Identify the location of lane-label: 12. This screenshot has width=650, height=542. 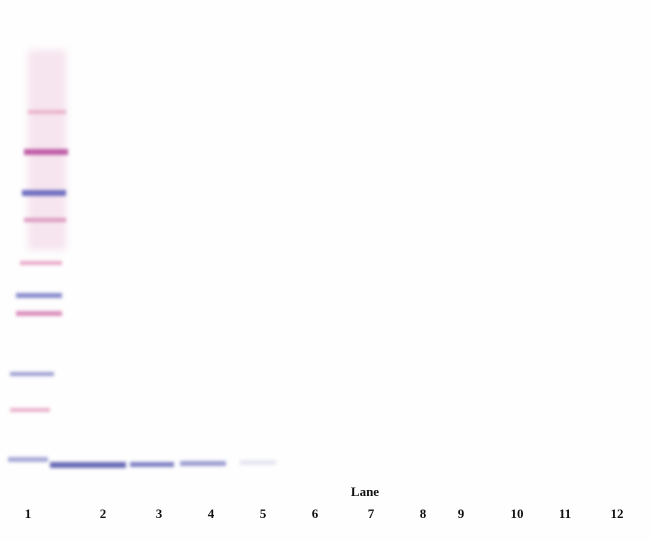
(617, 513).